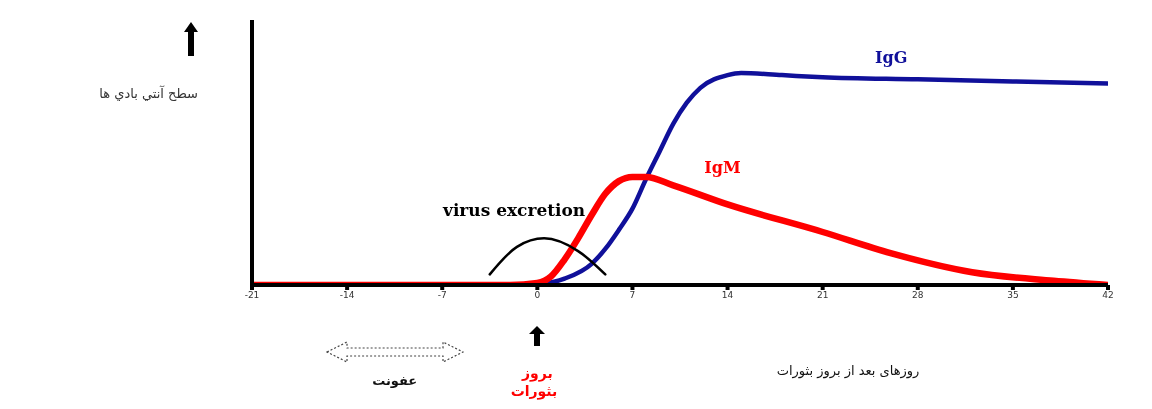  I want to click on text: عفونت, so click(395, 380).